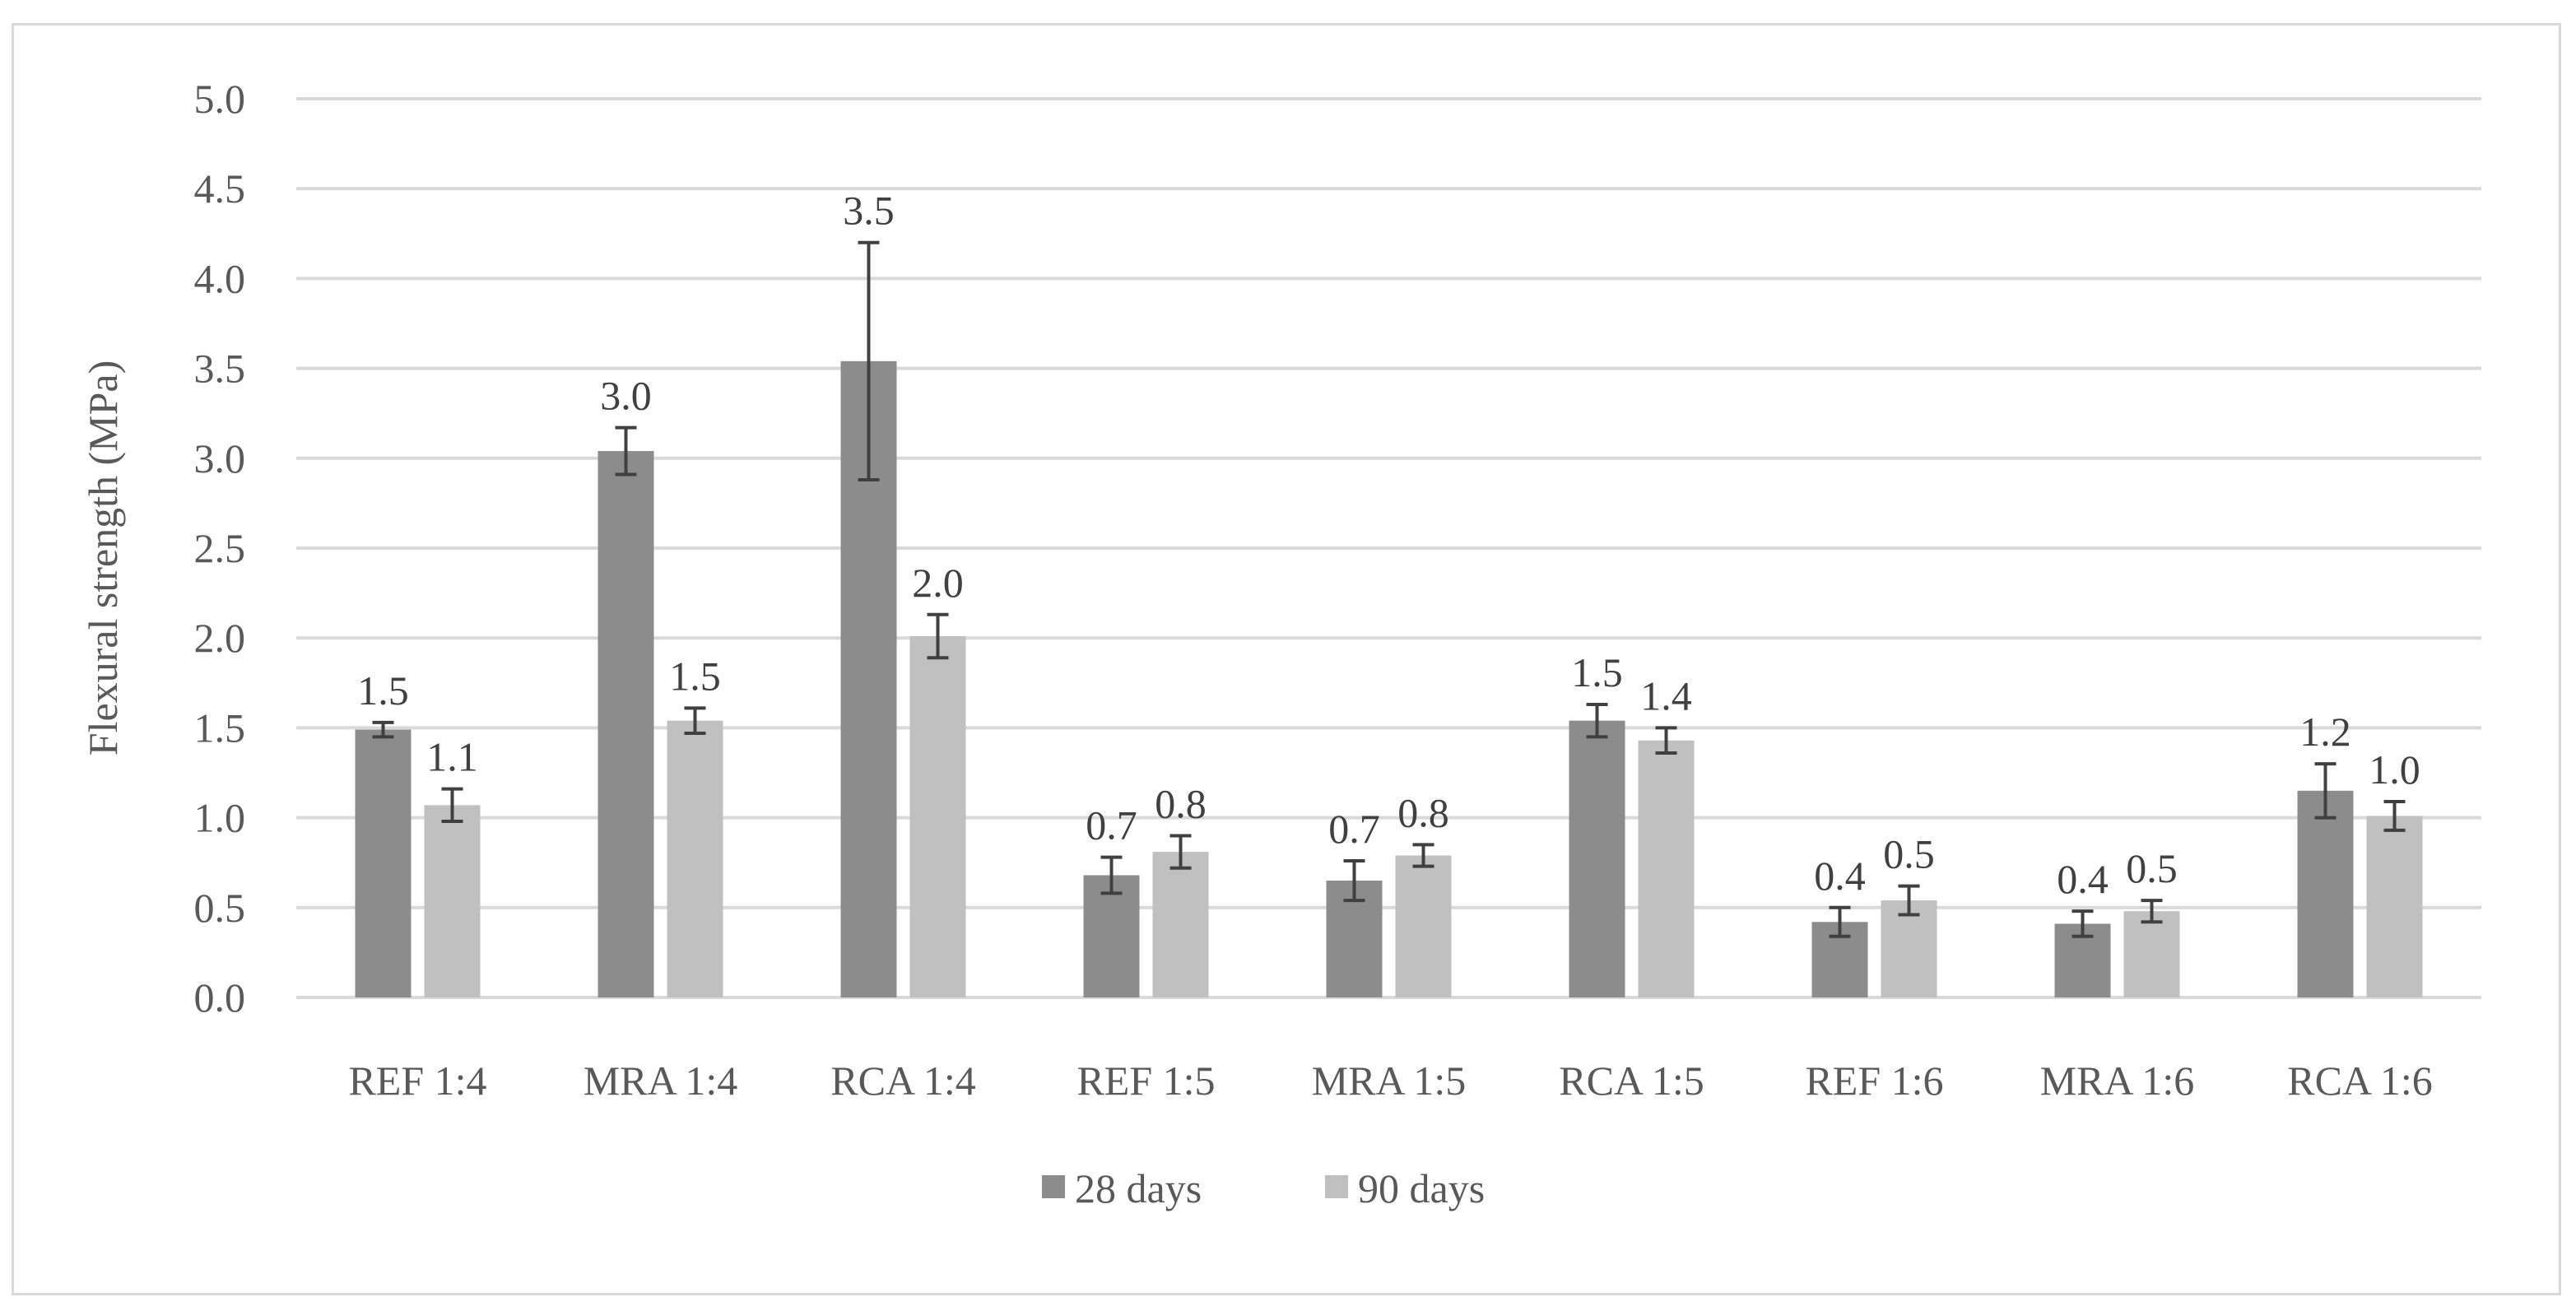  What do you see at coordinates (1874, 1081) in the screenshot?
I see `x-tick-label: REF 1:6` at bounding box center [1874, 1081].